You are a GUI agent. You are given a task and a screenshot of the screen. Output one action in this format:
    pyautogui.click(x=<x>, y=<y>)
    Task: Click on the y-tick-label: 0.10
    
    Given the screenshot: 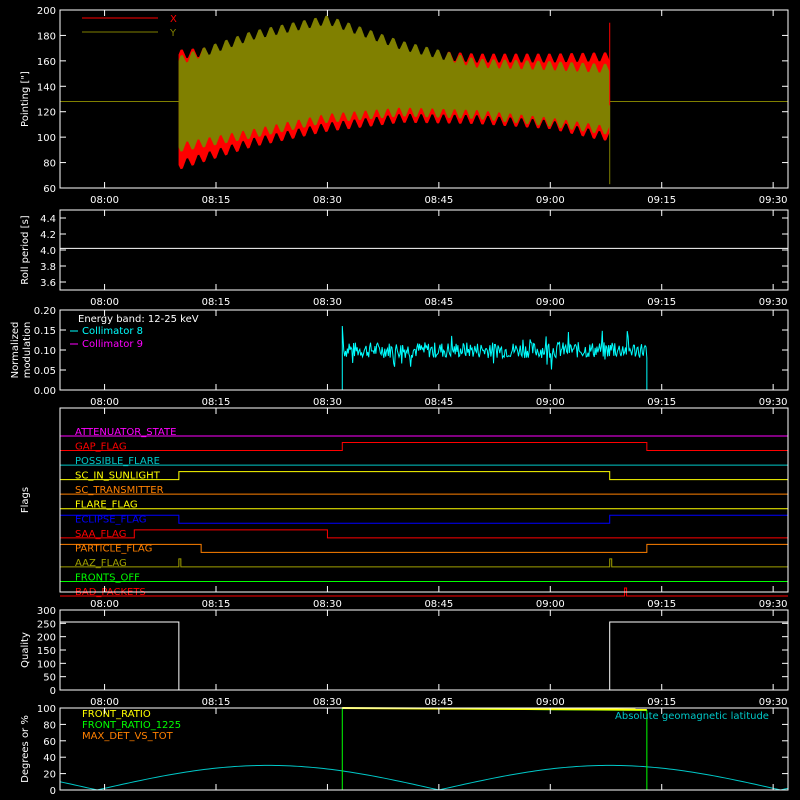 What is the action you would take?
    pyautogui.click(x=45, y=351)
    